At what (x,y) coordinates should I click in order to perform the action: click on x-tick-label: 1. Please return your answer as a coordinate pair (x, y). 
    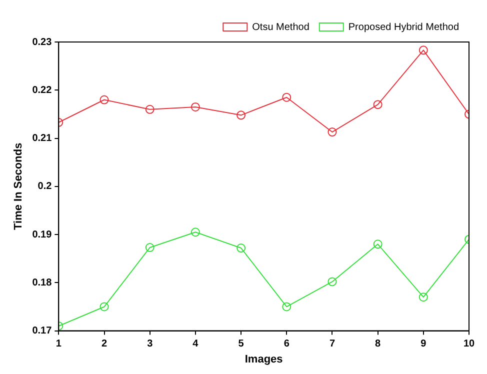
    Looking at the image, I should click on (59, 344).